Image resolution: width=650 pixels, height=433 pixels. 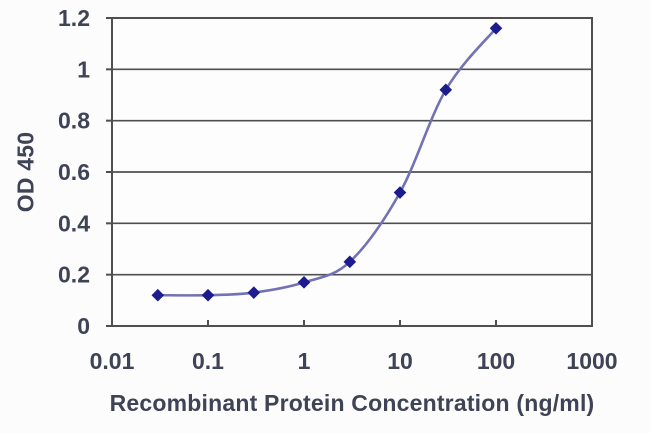 I want to click on y-tick-label: 0.6, so click(x=74, y=172).